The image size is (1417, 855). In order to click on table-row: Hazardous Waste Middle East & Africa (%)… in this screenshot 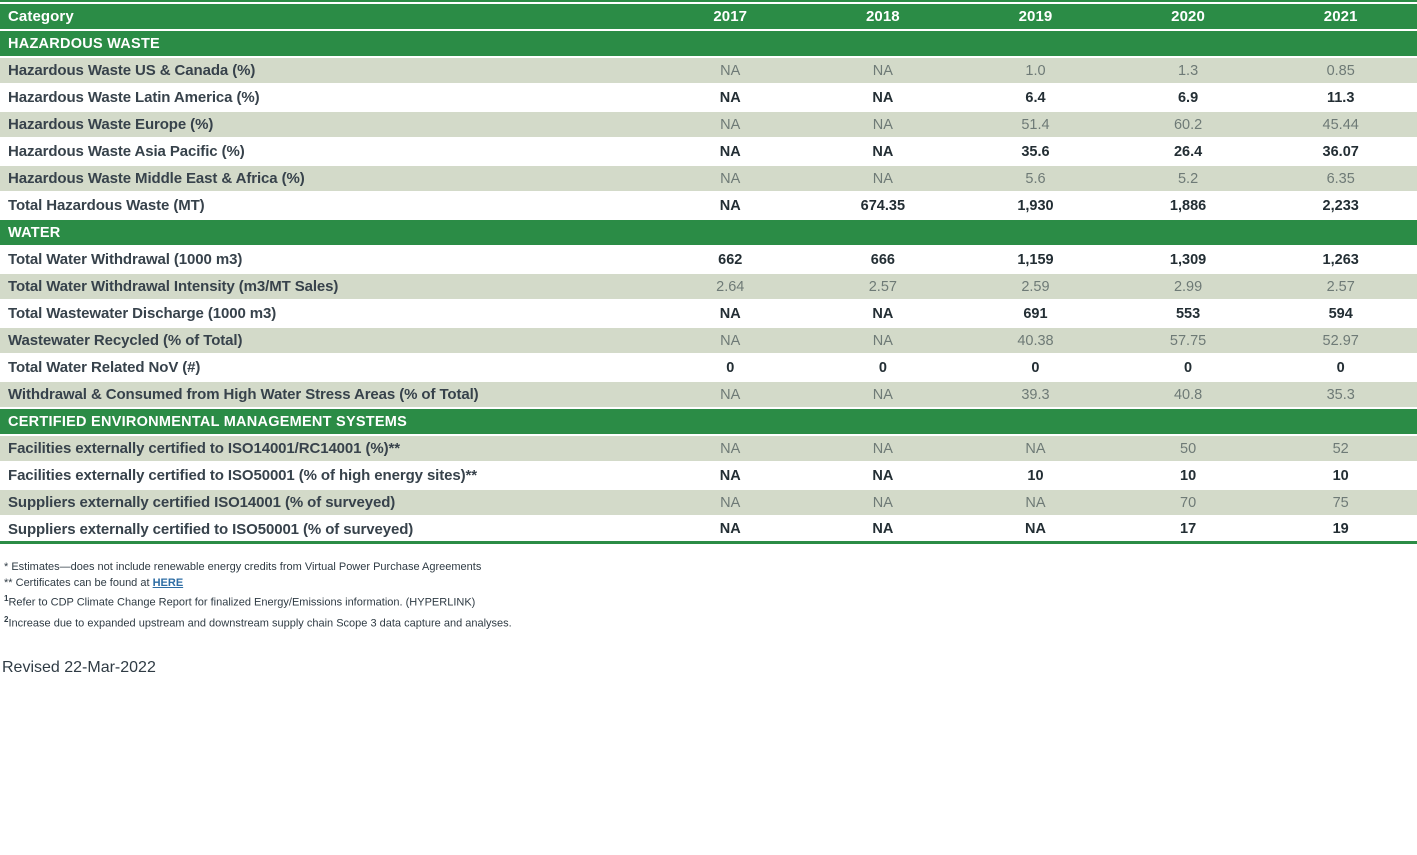, I will do `click(708, 179)`.